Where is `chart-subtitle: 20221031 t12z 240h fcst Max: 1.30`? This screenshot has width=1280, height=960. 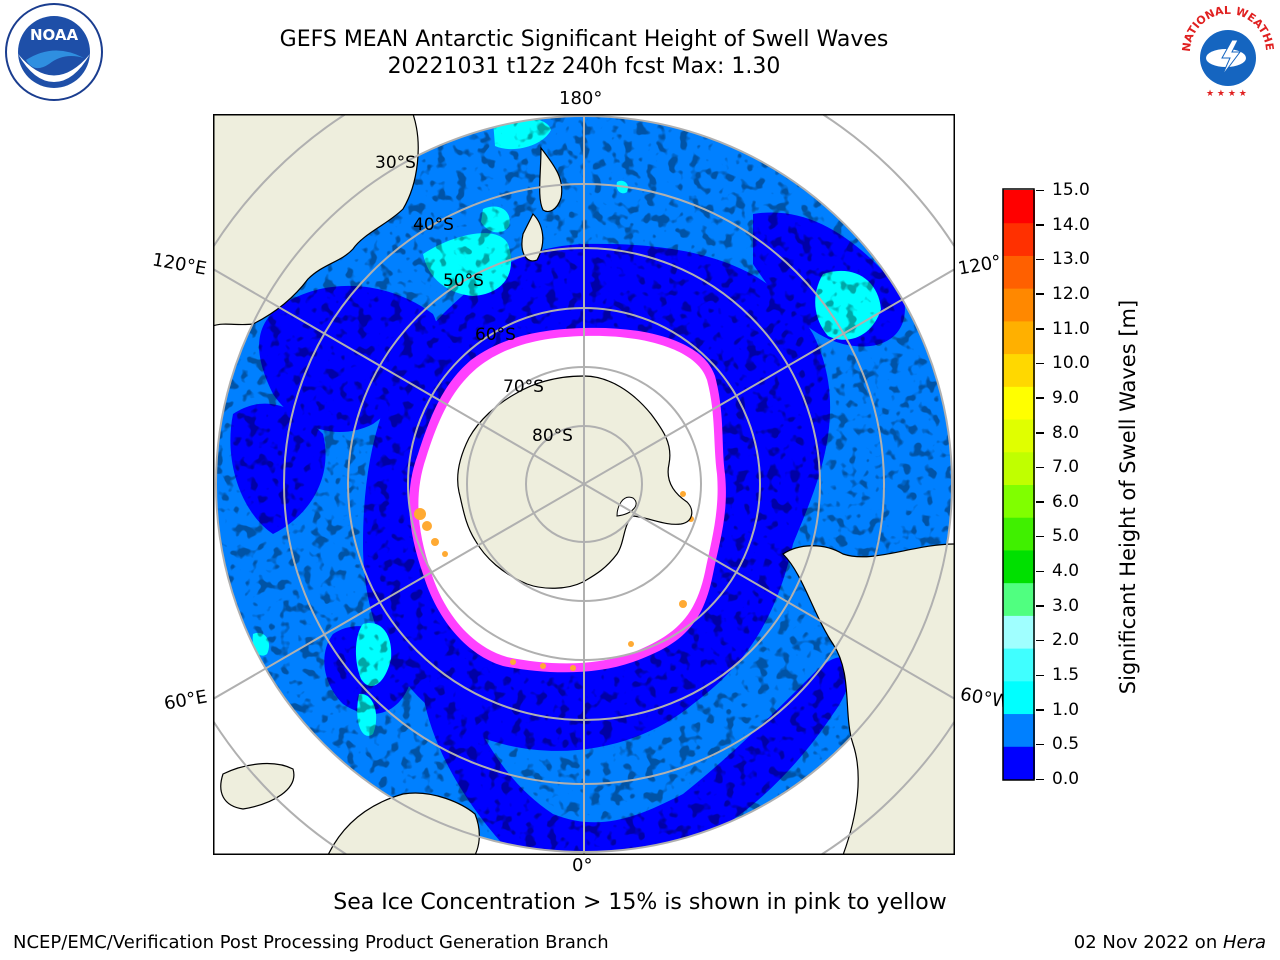
chart-subtitle: 20221031 t12z 240h fcst Max: 1.30 is located at coordinates (584, 66).